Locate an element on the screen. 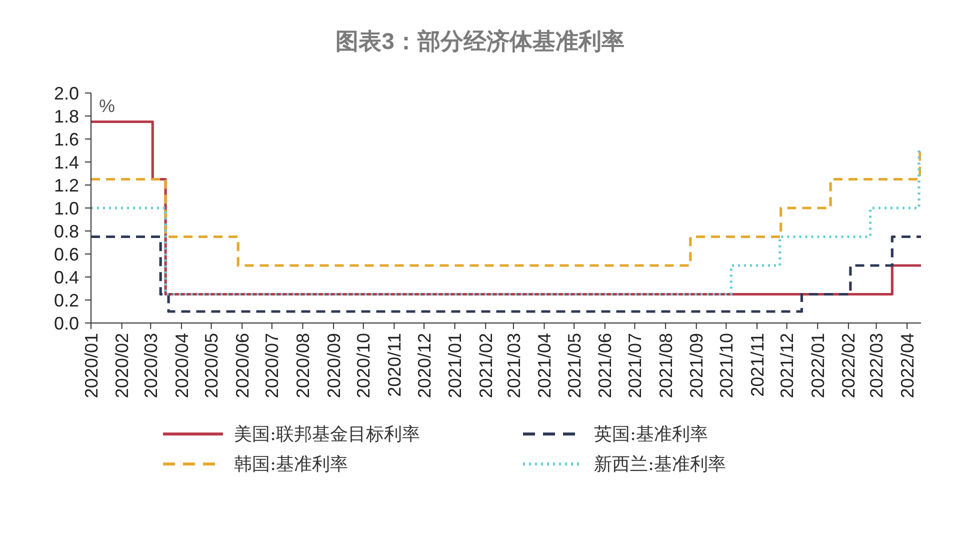 The image size is (960, 556). legend-label: 新西兰:基准利率 is located at coordinates (660, 464).